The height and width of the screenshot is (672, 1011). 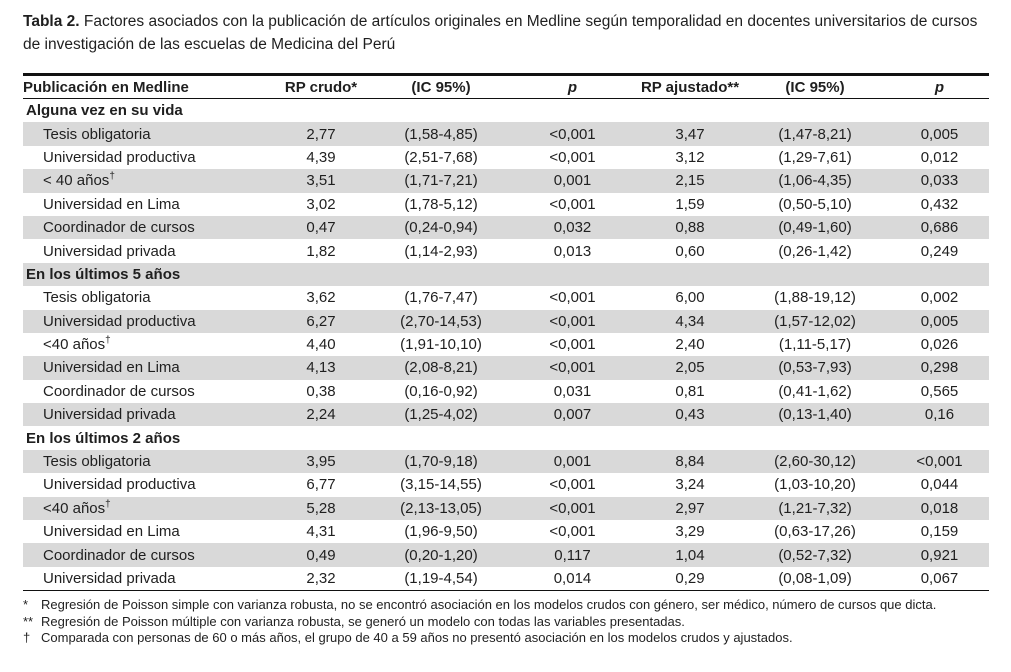 I want to click on cell-ic-crudo: (1,25-4,02), so click(x=441, y=415).